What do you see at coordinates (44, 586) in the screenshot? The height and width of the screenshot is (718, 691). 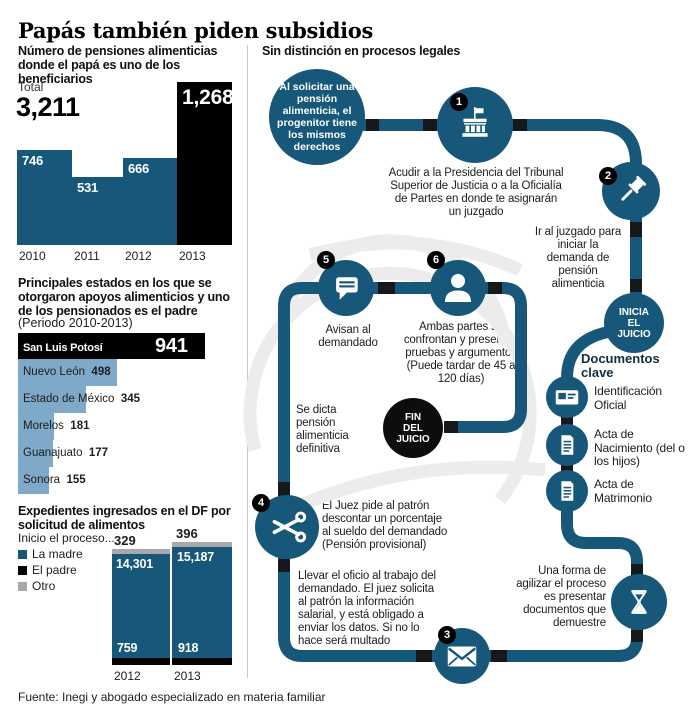 I see `legend-label-otro: Otro` at bounding box center [44, 586].